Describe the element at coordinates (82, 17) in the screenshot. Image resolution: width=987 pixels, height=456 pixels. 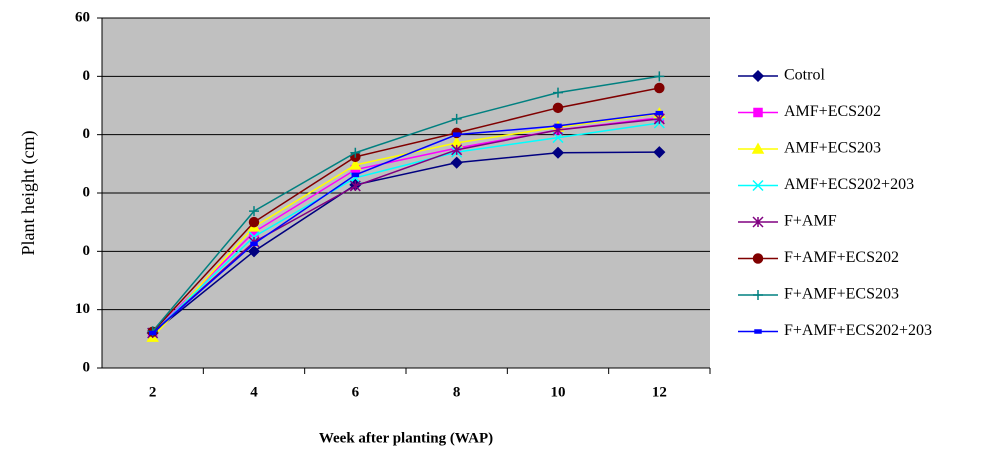
I see `y-tick-label: 60` at that location.